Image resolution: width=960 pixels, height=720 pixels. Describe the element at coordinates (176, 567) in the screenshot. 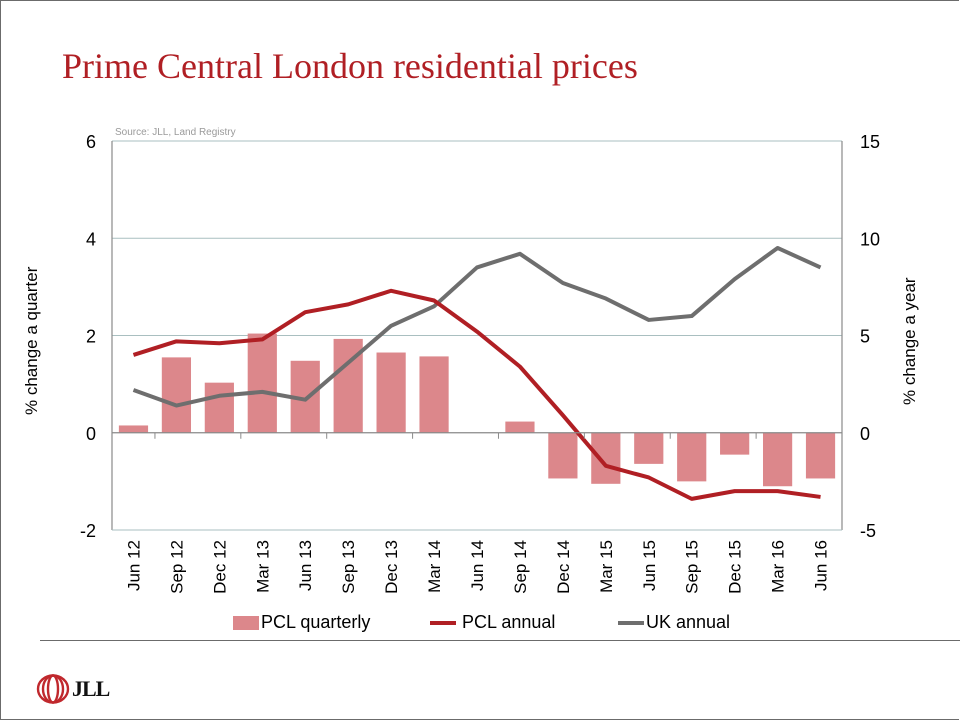

I see `x-tick-label: Sep 12` at that location.